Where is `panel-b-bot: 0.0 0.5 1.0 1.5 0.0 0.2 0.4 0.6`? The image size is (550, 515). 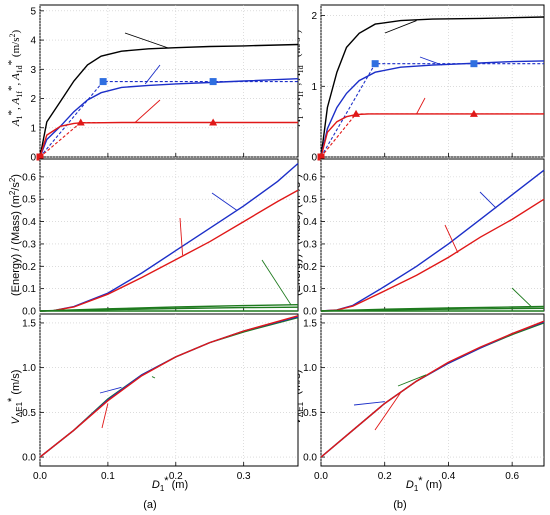 panel-b-bot: 0.0 0.5 1.0 1.5 0.0 0.2 0.4 0.6 is located at coordinates (424, 397).